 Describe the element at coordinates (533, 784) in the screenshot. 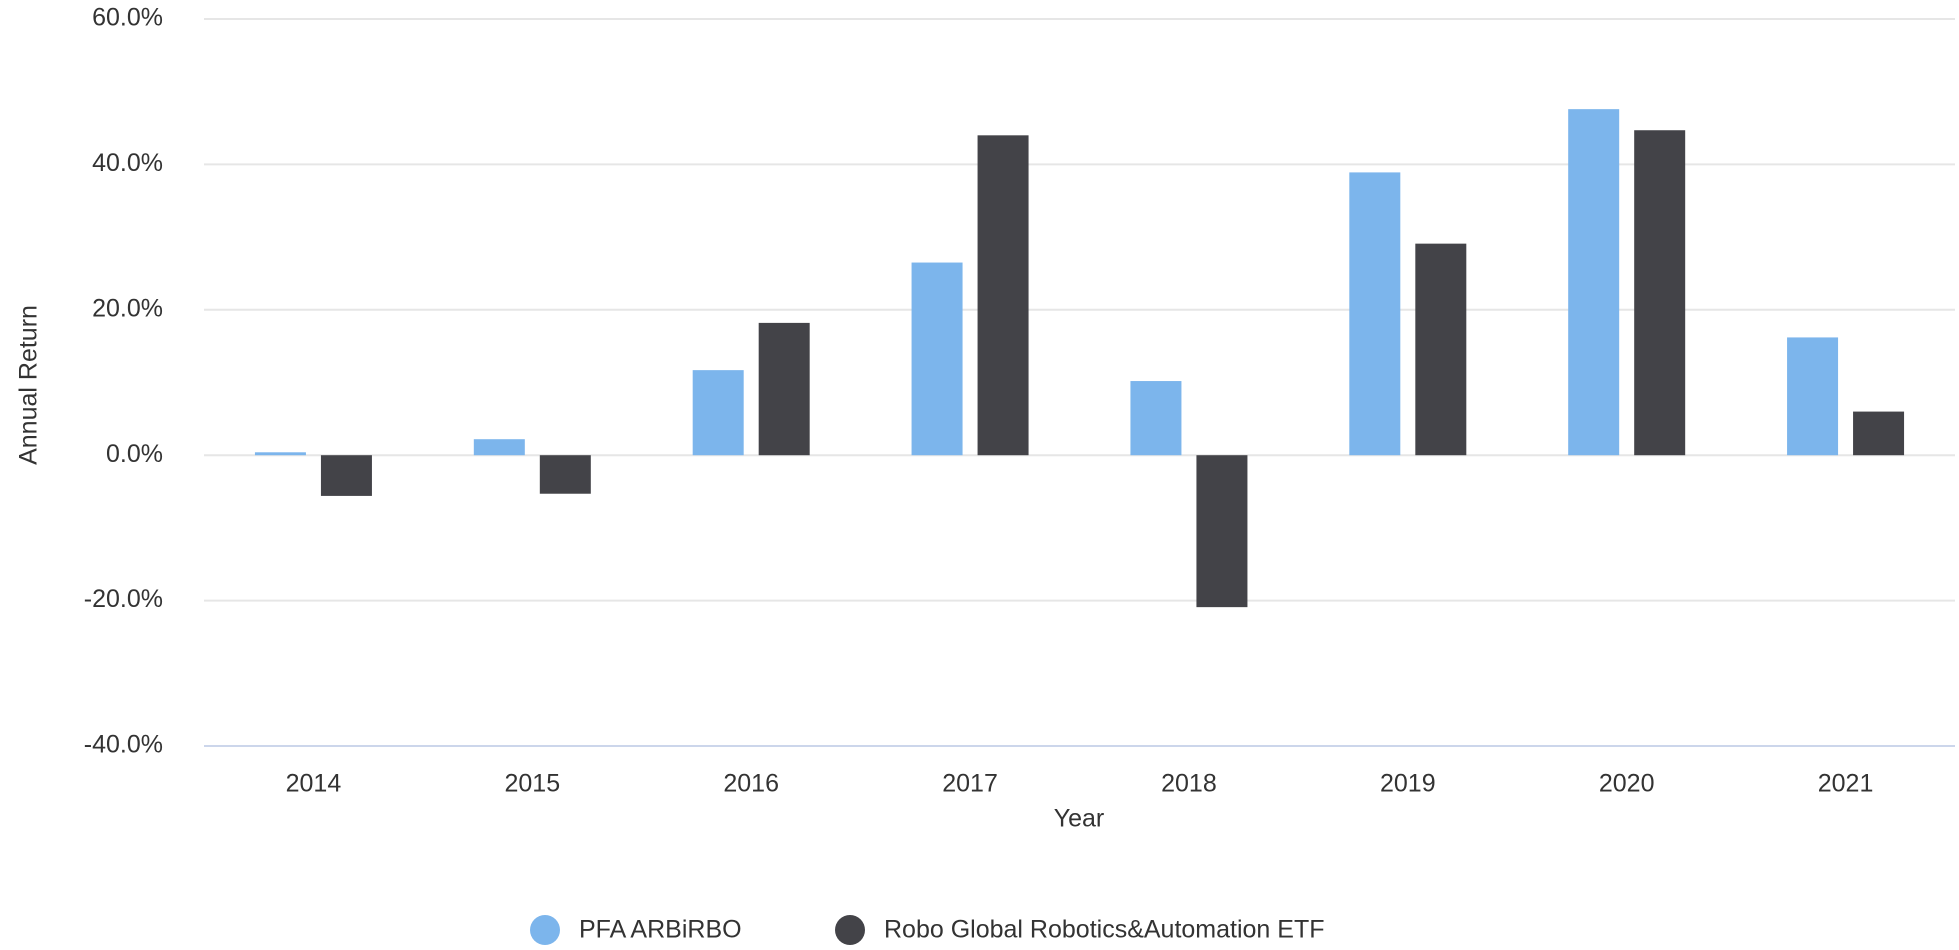

I see `x-tick-label: 2015` at that location.